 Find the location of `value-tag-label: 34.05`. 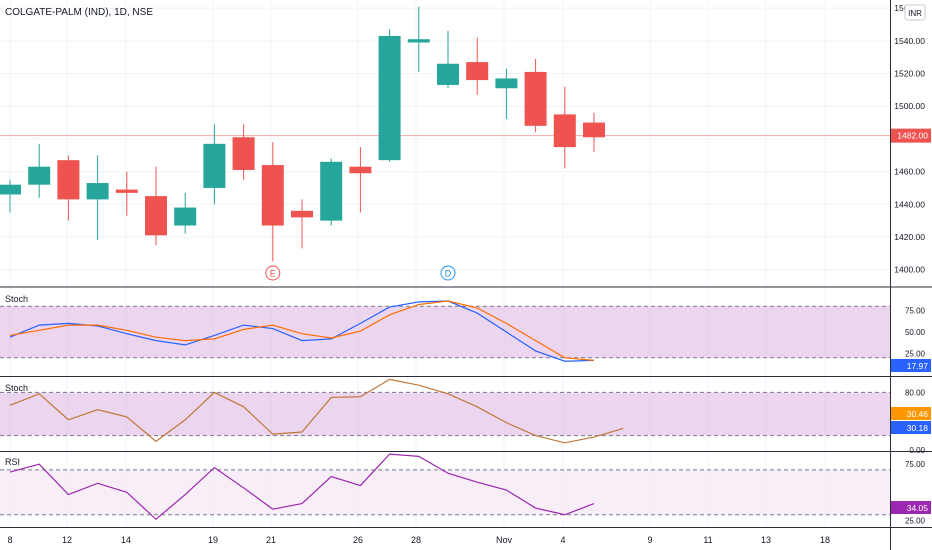

value-tag-label: 34.05 is located at coordinates (918, 508).